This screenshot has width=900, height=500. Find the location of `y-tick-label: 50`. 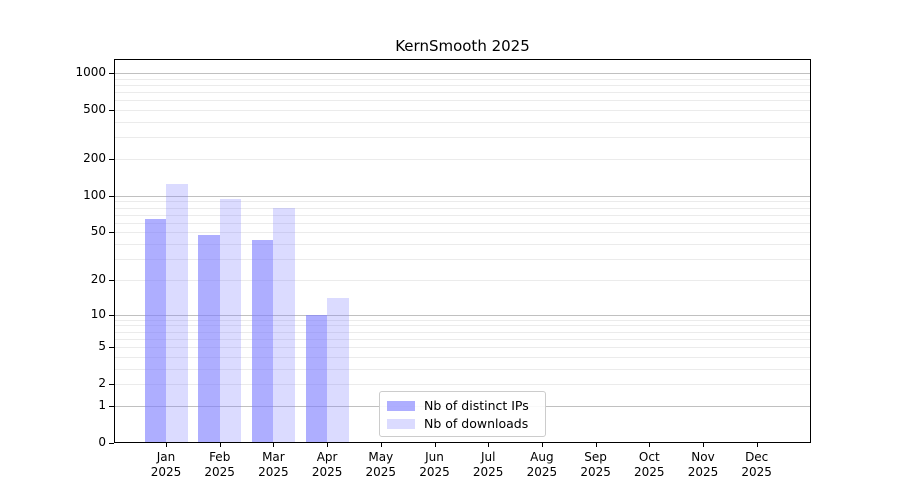

y-tick-label: 50 is located at coordinates (98, 231).